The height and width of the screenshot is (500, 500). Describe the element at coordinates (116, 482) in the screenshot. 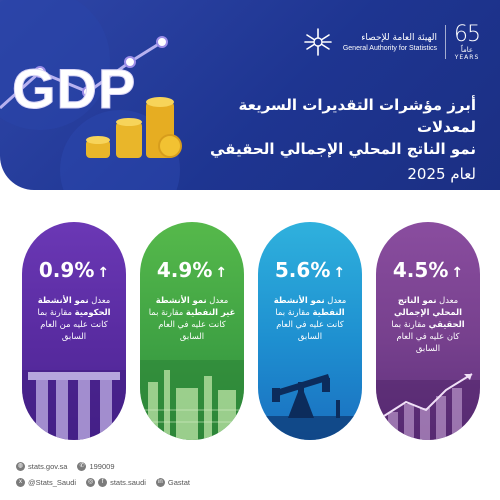

I see `social-link: ◎ f stats.saudi` at that location.